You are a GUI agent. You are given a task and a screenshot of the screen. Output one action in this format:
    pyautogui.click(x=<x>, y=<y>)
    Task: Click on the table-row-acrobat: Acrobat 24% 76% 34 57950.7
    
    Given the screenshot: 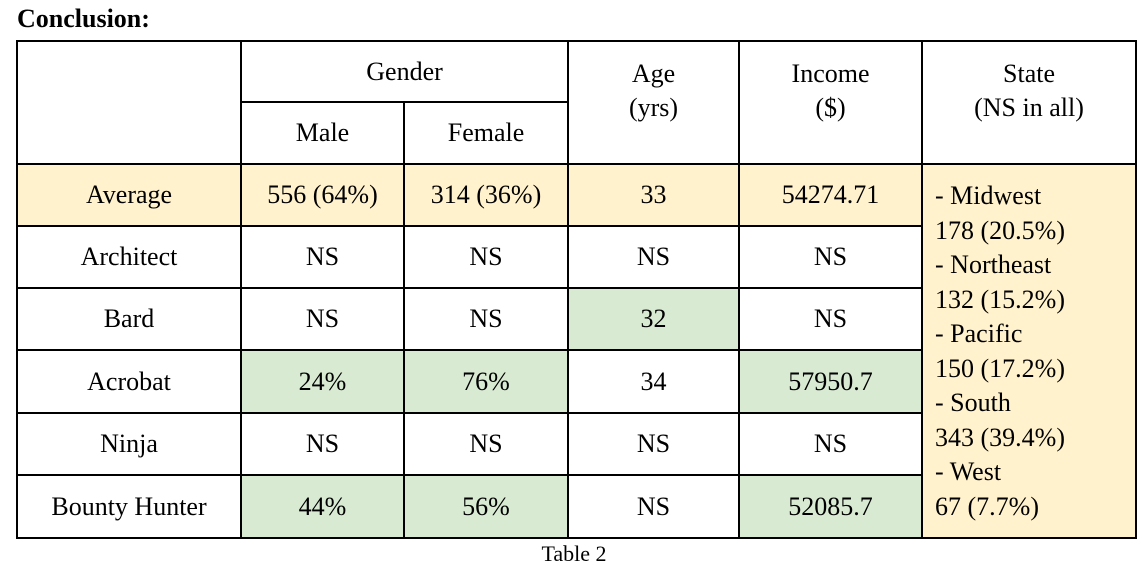 What is the action you would take?
    pyautogui.click(x=576, y=381)
    